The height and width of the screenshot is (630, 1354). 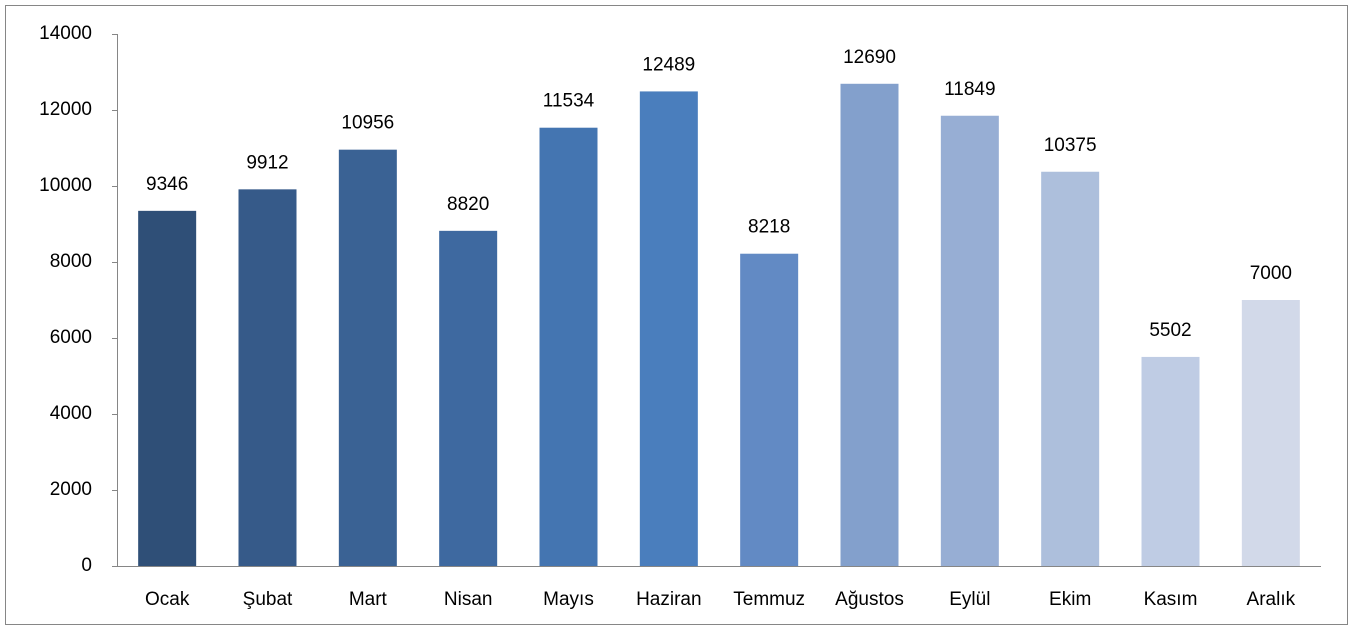 I want to click on y-tick-label: 2000, so click(x=71, y=489).